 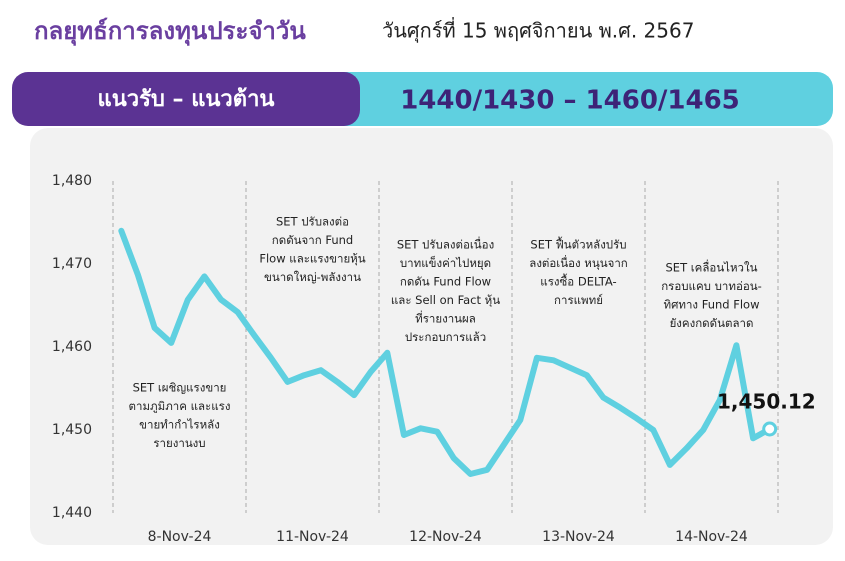 What do you see at coordinates (180, 406) in the screenshot?
I see `annotation: ตามภูมิภาค และแรง` at bounding box center [180, 406].